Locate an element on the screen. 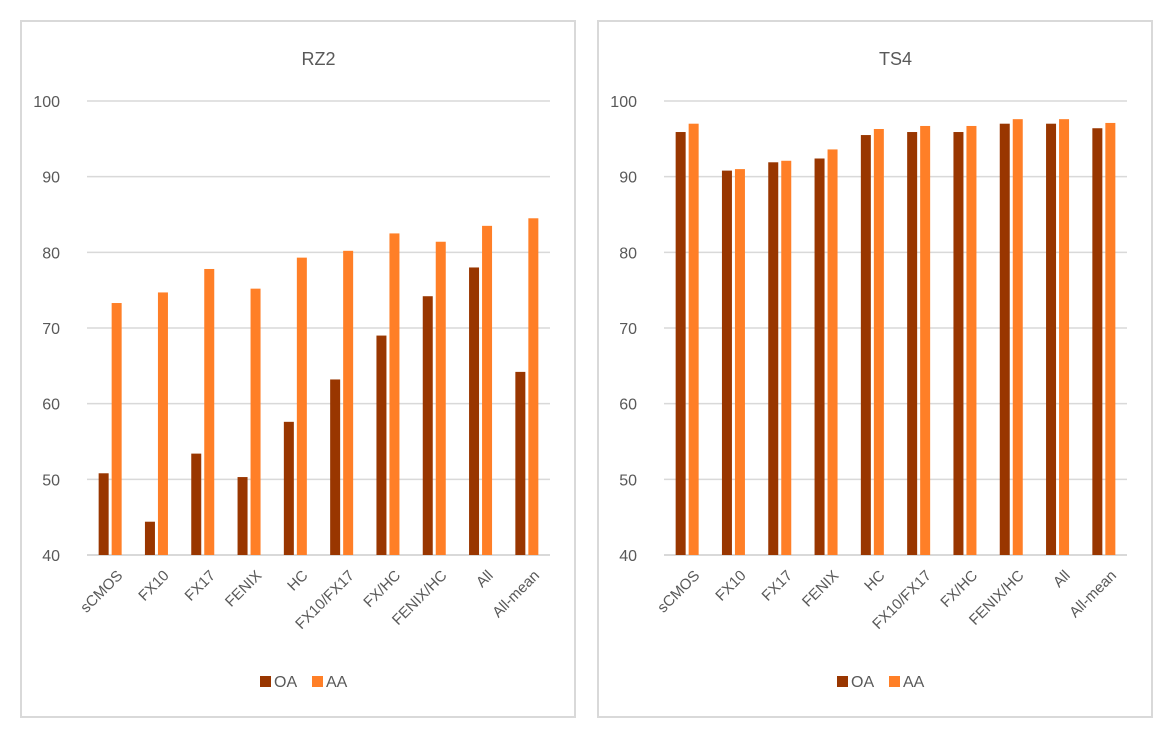 The width and height of the screenshot is (1174, 737). chart-title: TS4 is located at coordinates (895, 59).